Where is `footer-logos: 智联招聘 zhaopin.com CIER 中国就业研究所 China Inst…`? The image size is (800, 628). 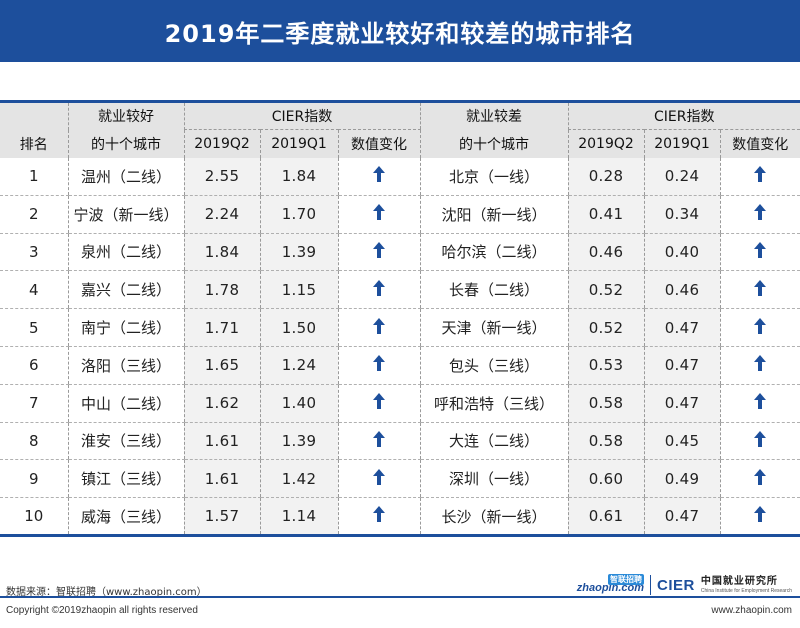 footer-logos: 智联招聘 zhaopin.com CIER 中国就业研究所 China Inst… is located at coordinates (684, 585).